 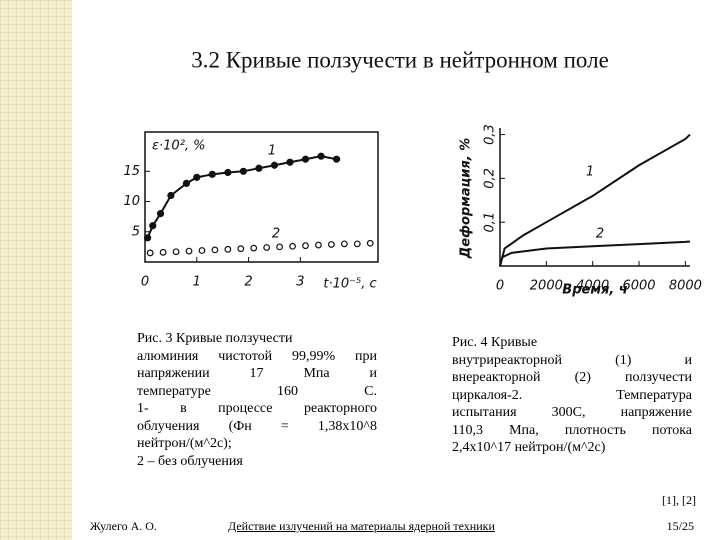 What do you see at coordinates (257, 391) in the screenshot?
I see `caption-line: температуре 160 С.` at bounding box center [257, 391].